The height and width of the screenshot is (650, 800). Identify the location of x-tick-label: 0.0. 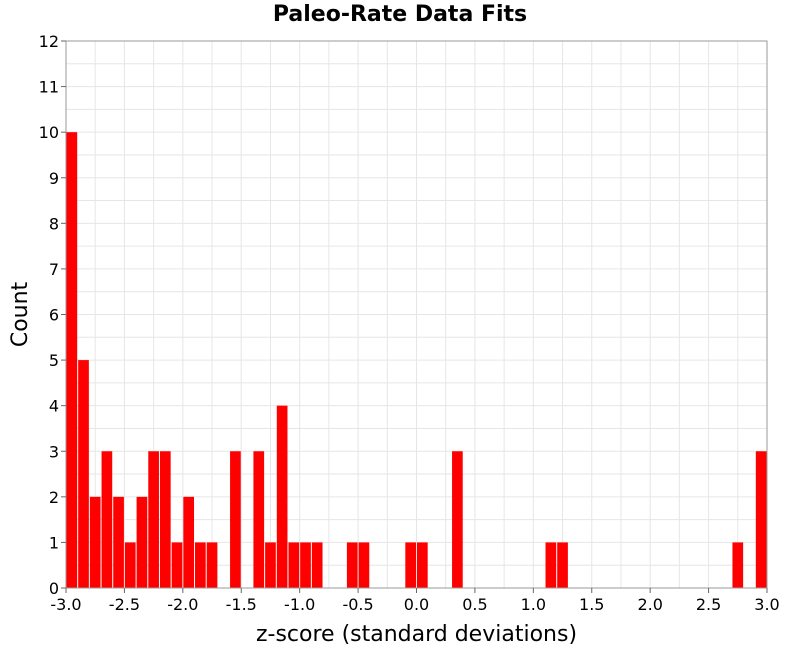
(416, 604).